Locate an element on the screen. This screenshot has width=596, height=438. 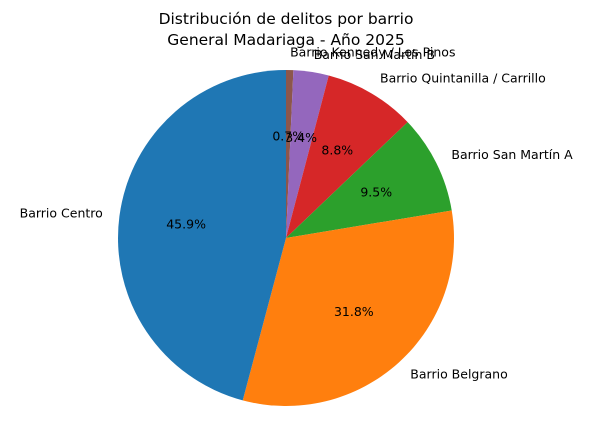
pie-category-label-barrio-centro: Barrio Centro is located at coordinates (61, 213).